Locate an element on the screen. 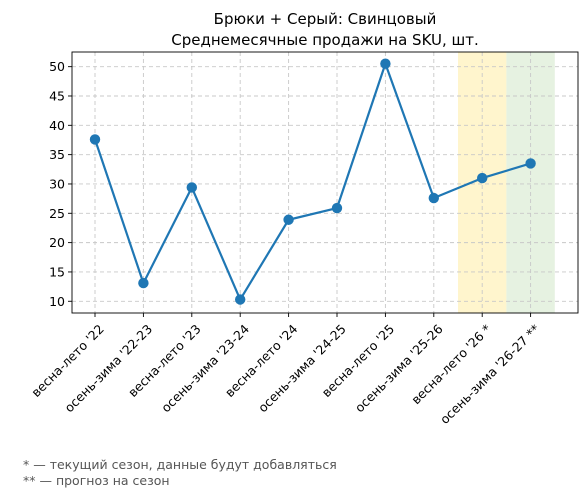 Image resolution: width=588 pixels, height=497 pixels. x-tick-label: осень-зима '25-26 is located at coordinates (399, 368).